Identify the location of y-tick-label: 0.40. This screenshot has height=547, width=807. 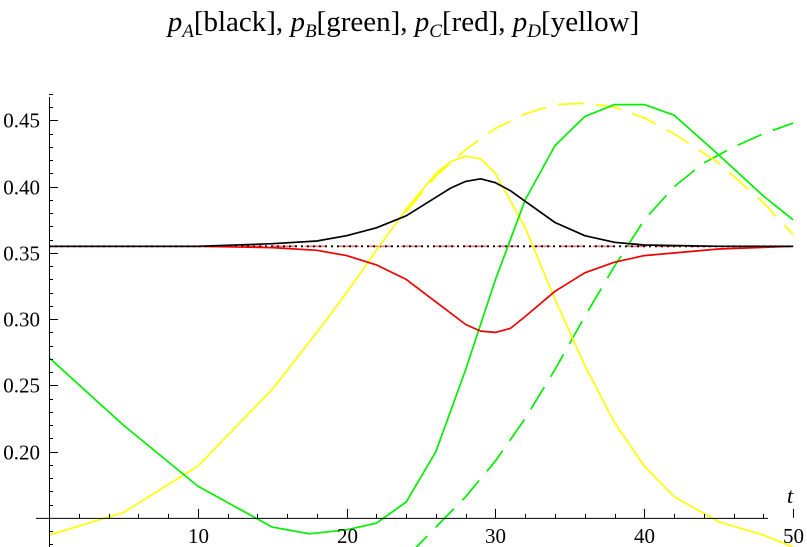
(21, 188).